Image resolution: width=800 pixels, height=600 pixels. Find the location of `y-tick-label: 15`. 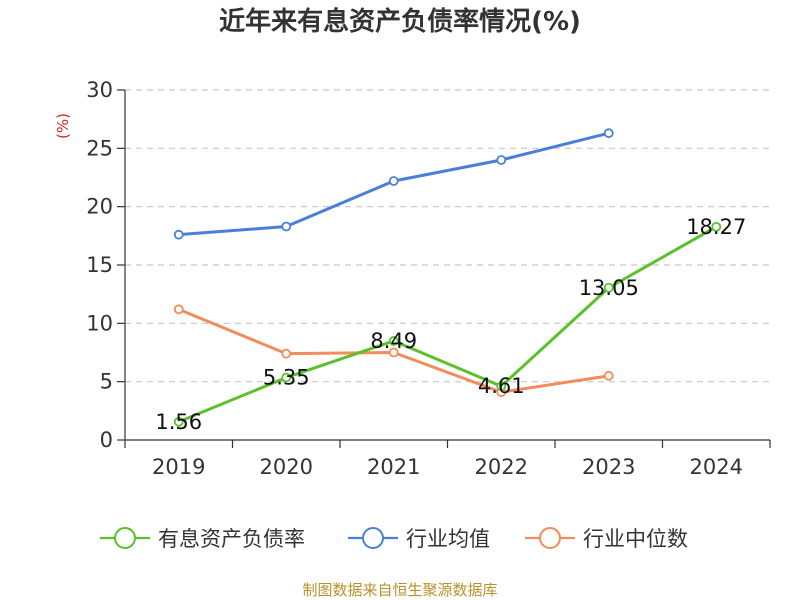

y-tick-label: 15 is located at coordinates (99, 265).